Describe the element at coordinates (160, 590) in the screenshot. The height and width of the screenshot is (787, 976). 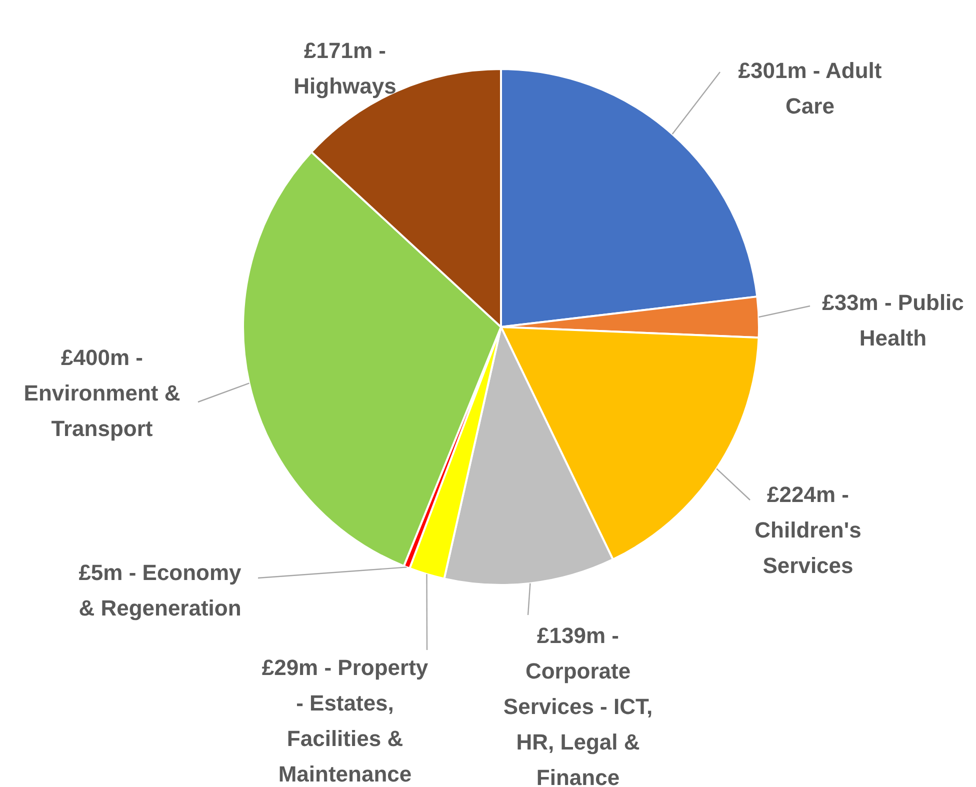
I see `slice-label: £5m - Economy & Regeneration` at that location.